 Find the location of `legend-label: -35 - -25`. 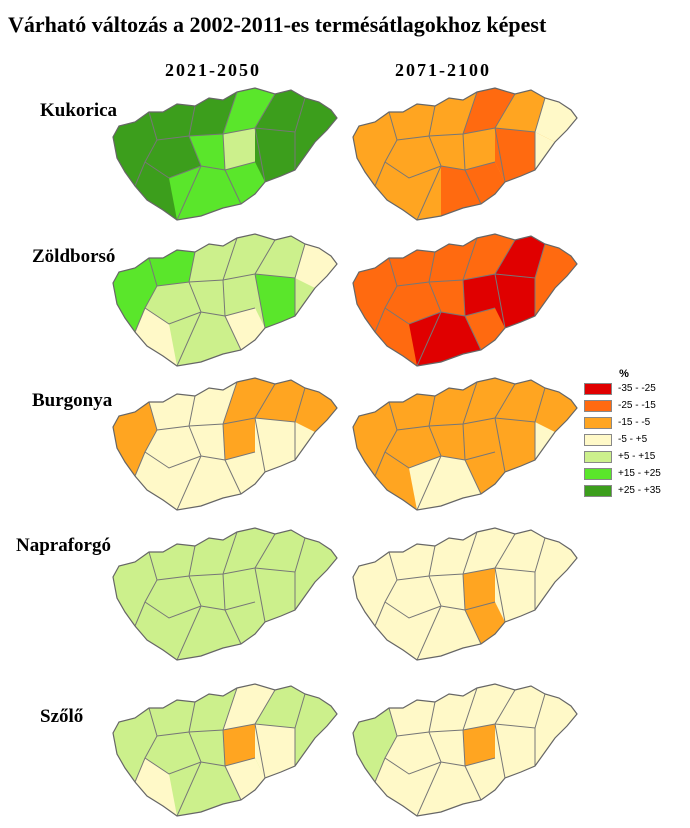

legend-label: -35 - -25 is located at coordinates (637, 388).